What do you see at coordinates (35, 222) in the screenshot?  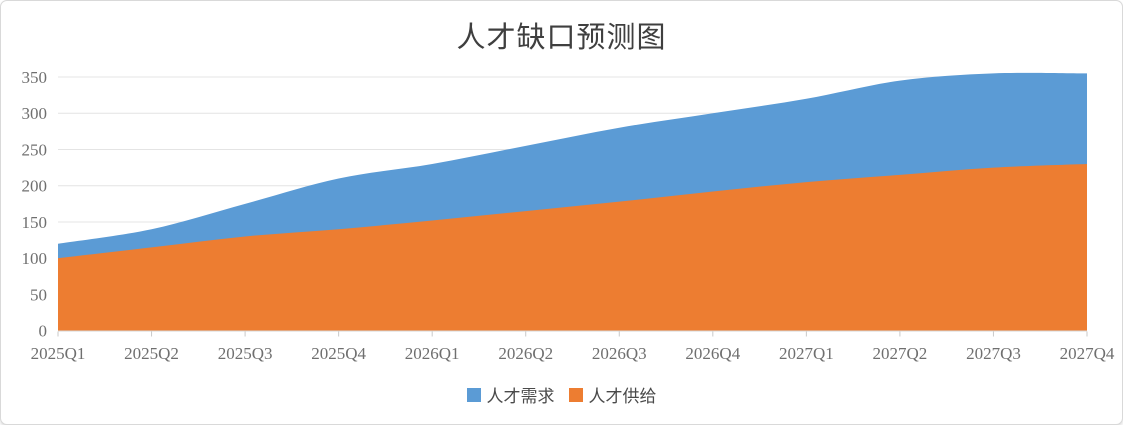 I see `y-axis-label: 150` at bounding box center [35, 222].